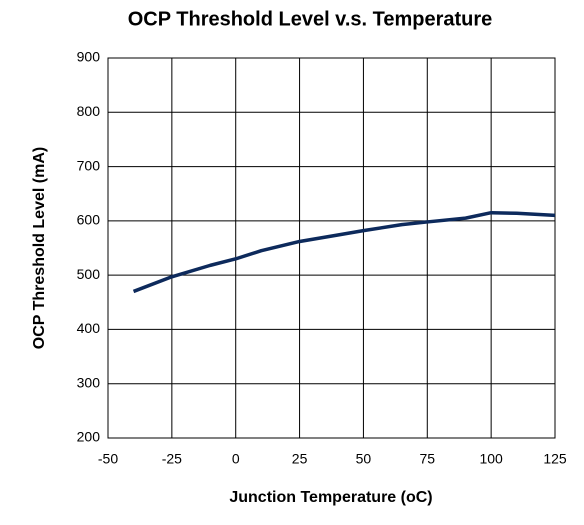 Image resolution: width=584 pixels, height=525 pixels. What do you see at coordinates (310, 19) in the screenshot?
I see `chart-title: OCP Threshold Level v.s. Temperature` at bounding box center [310, 19].